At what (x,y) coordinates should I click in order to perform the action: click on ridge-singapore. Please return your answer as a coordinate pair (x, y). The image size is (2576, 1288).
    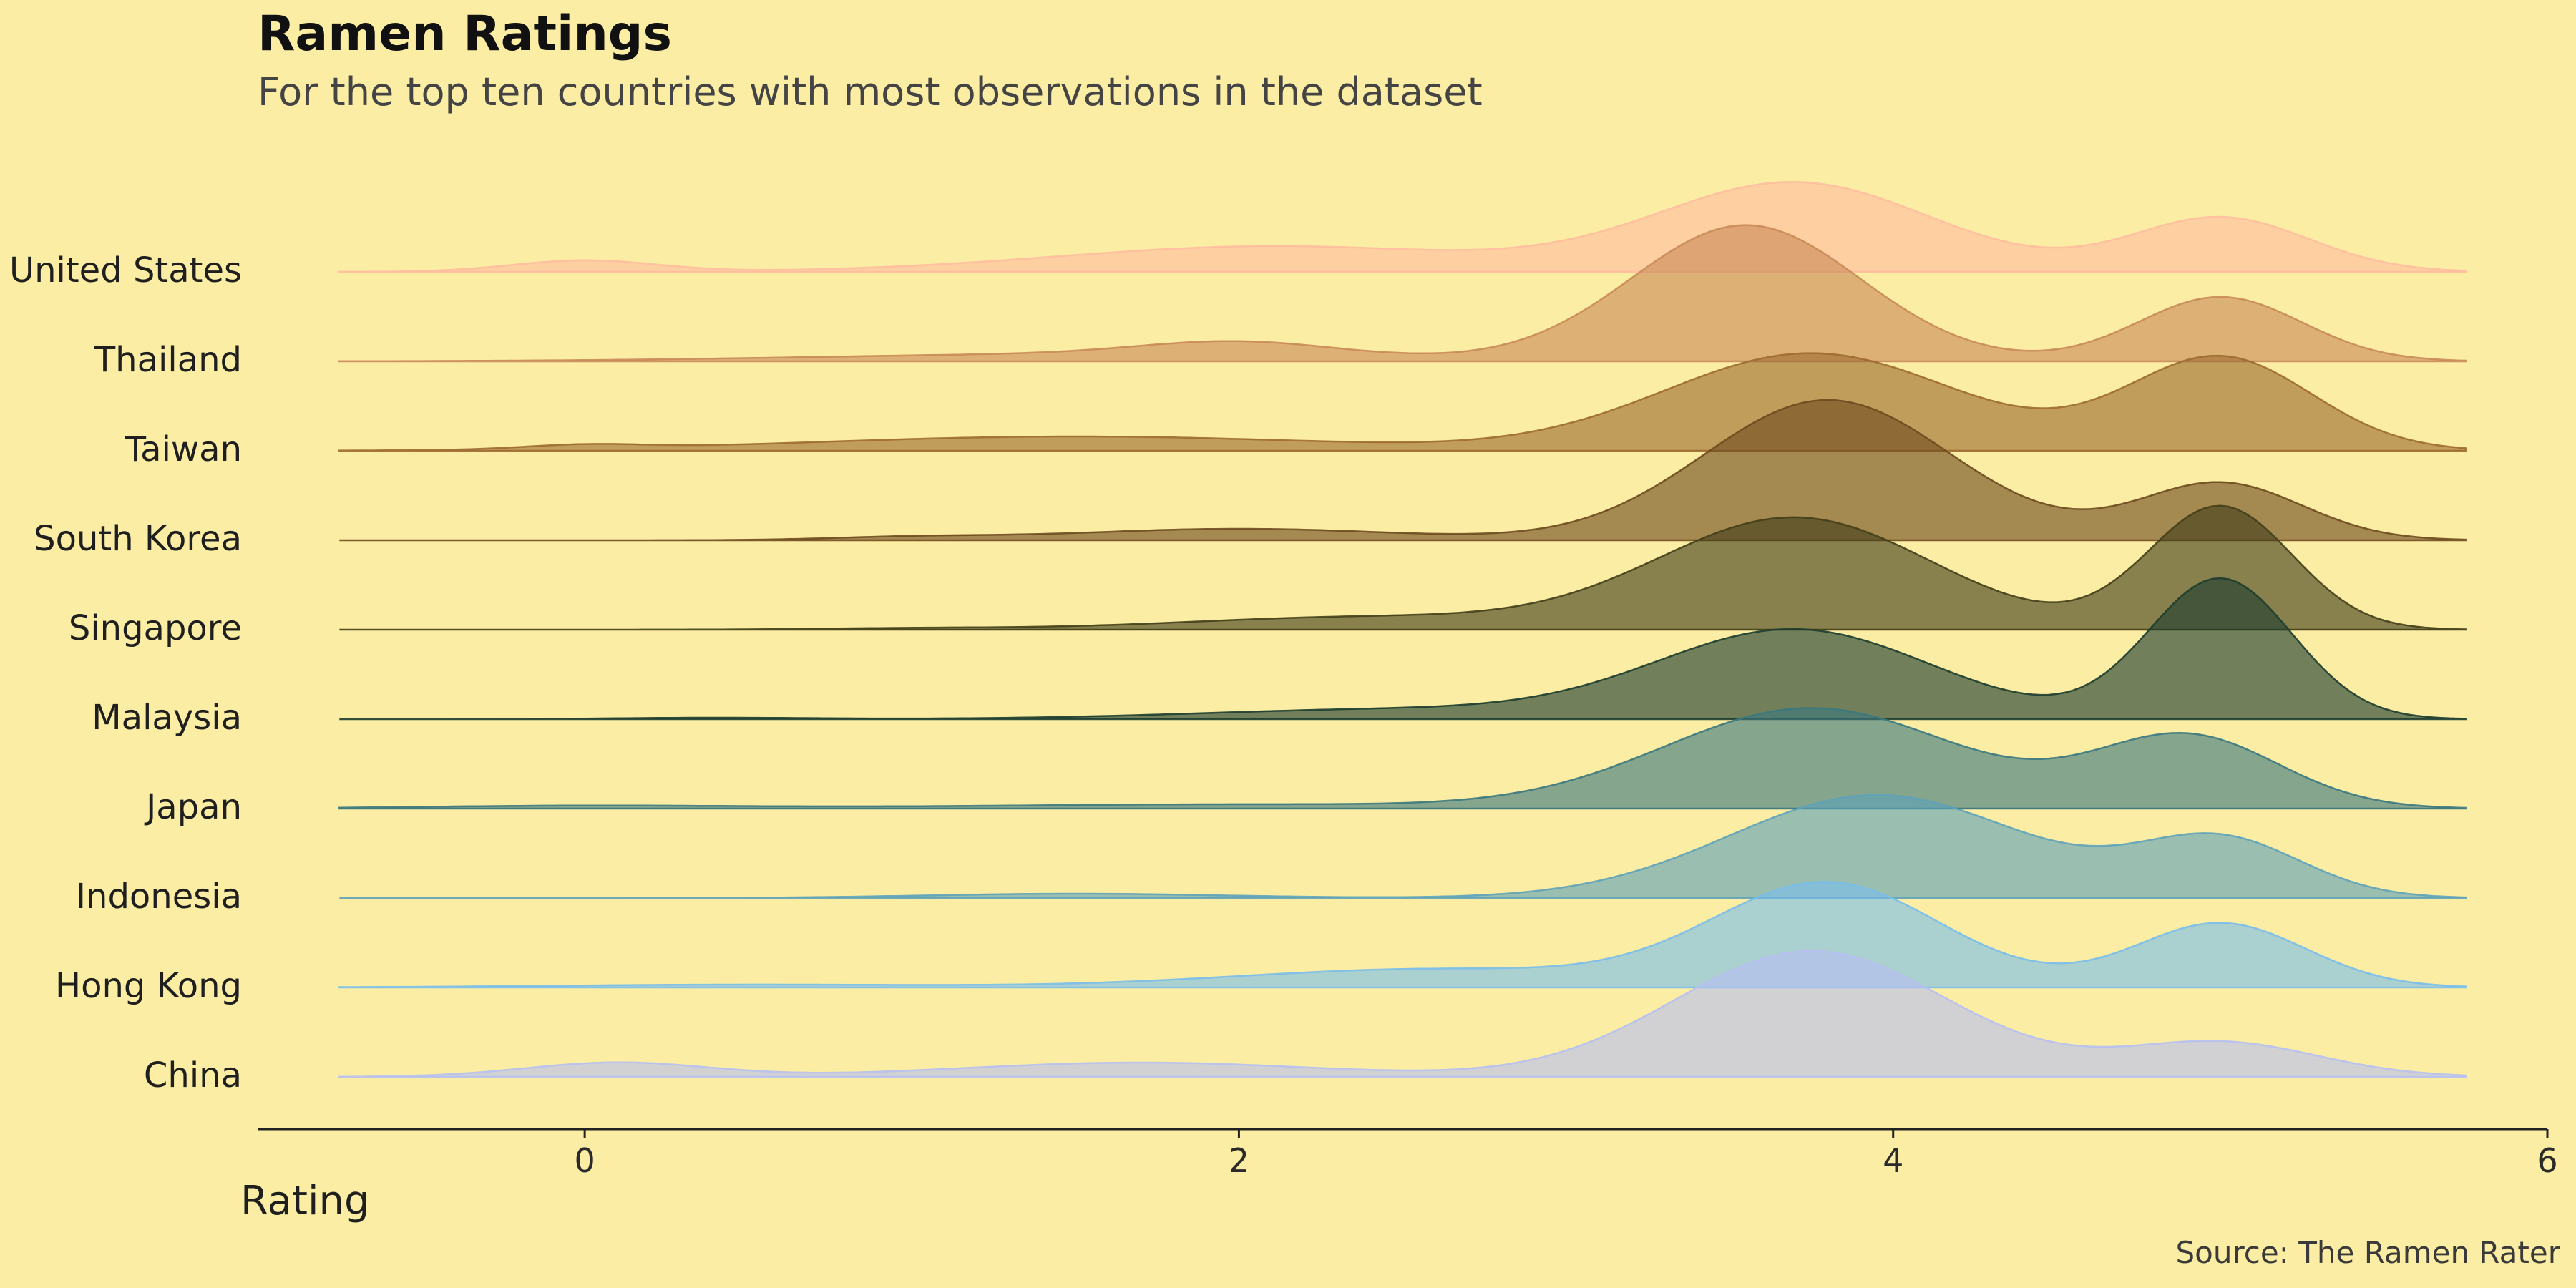
    Looking at the image, I should click on (1403, 567).